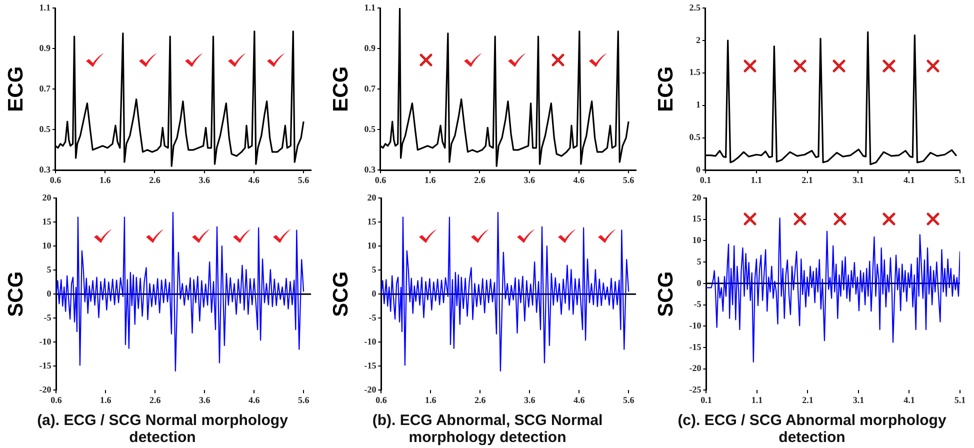 Image resolution: width=974 pixels, height=448 pixels. Describe the element at coordinates (695, 389) in the screenshot. I see `y-tick-label: -25` at that location.